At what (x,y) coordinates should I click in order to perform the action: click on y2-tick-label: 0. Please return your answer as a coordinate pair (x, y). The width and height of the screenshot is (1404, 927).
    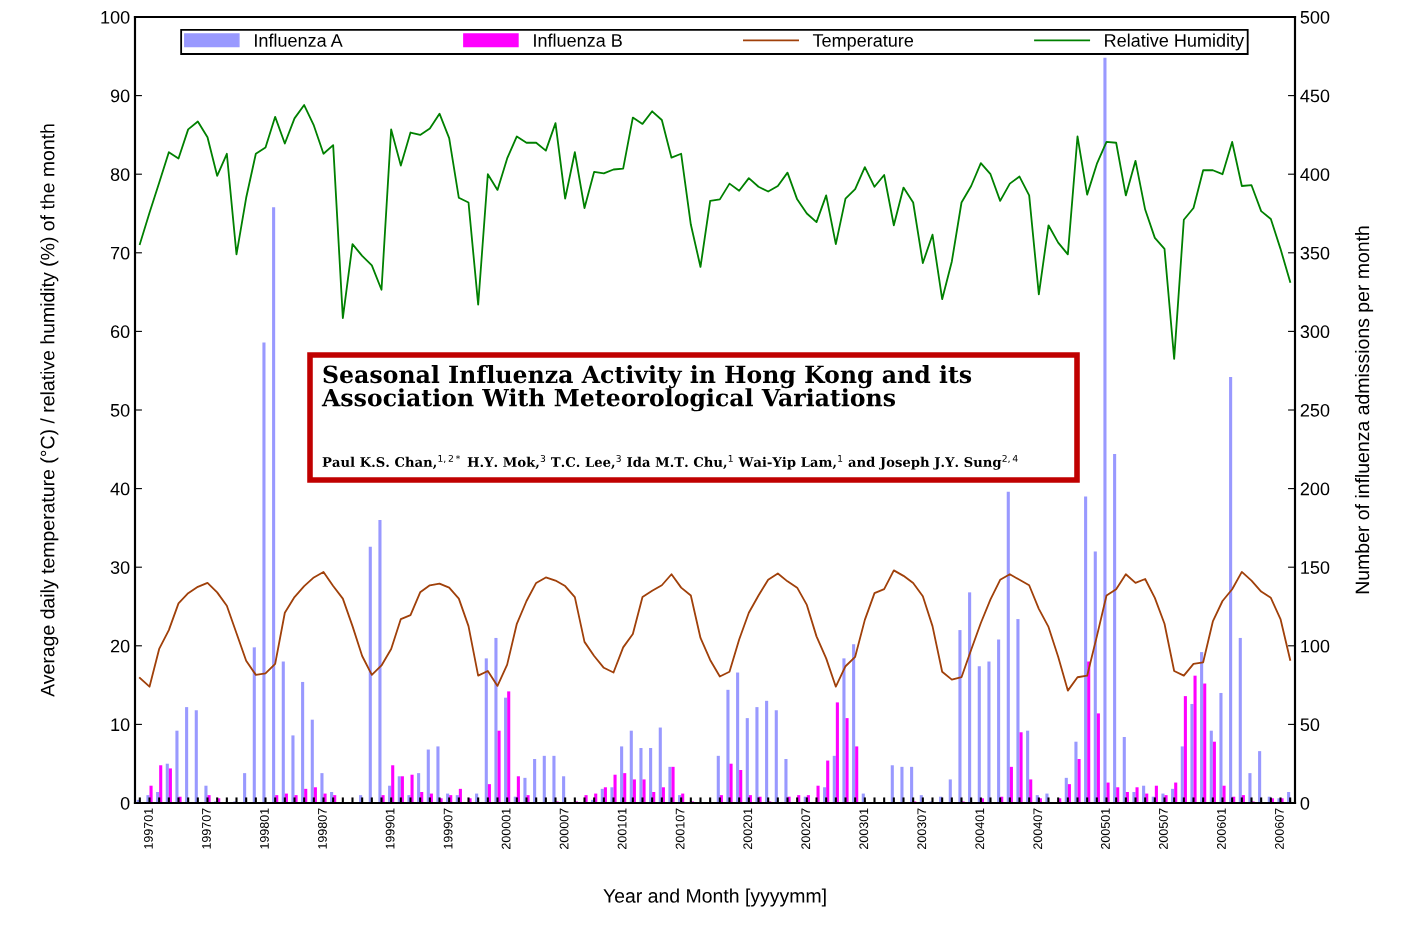
    Looking at the image, I should click on (1305, 803).